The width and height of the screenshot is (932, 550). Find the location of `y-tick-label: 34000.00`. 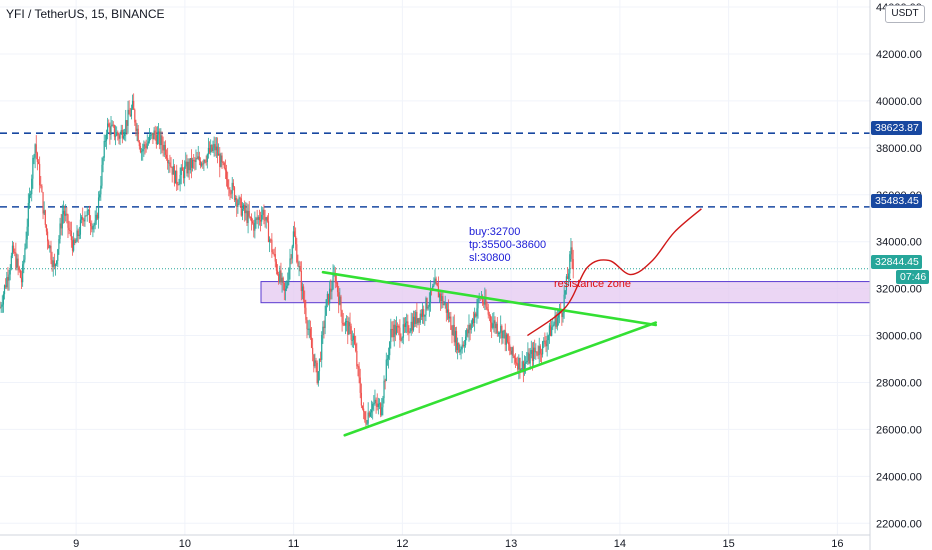

y-tick-label: 34000.00 is located at coordinates (899, 243).